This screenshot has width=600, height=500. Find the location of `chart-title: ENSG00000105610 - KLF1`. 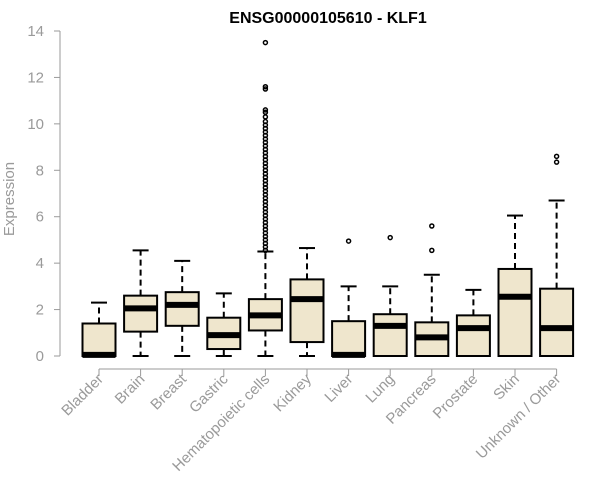

chart-title: ENSG00000105610 - KLF1 is located at coordinates (328, 18).